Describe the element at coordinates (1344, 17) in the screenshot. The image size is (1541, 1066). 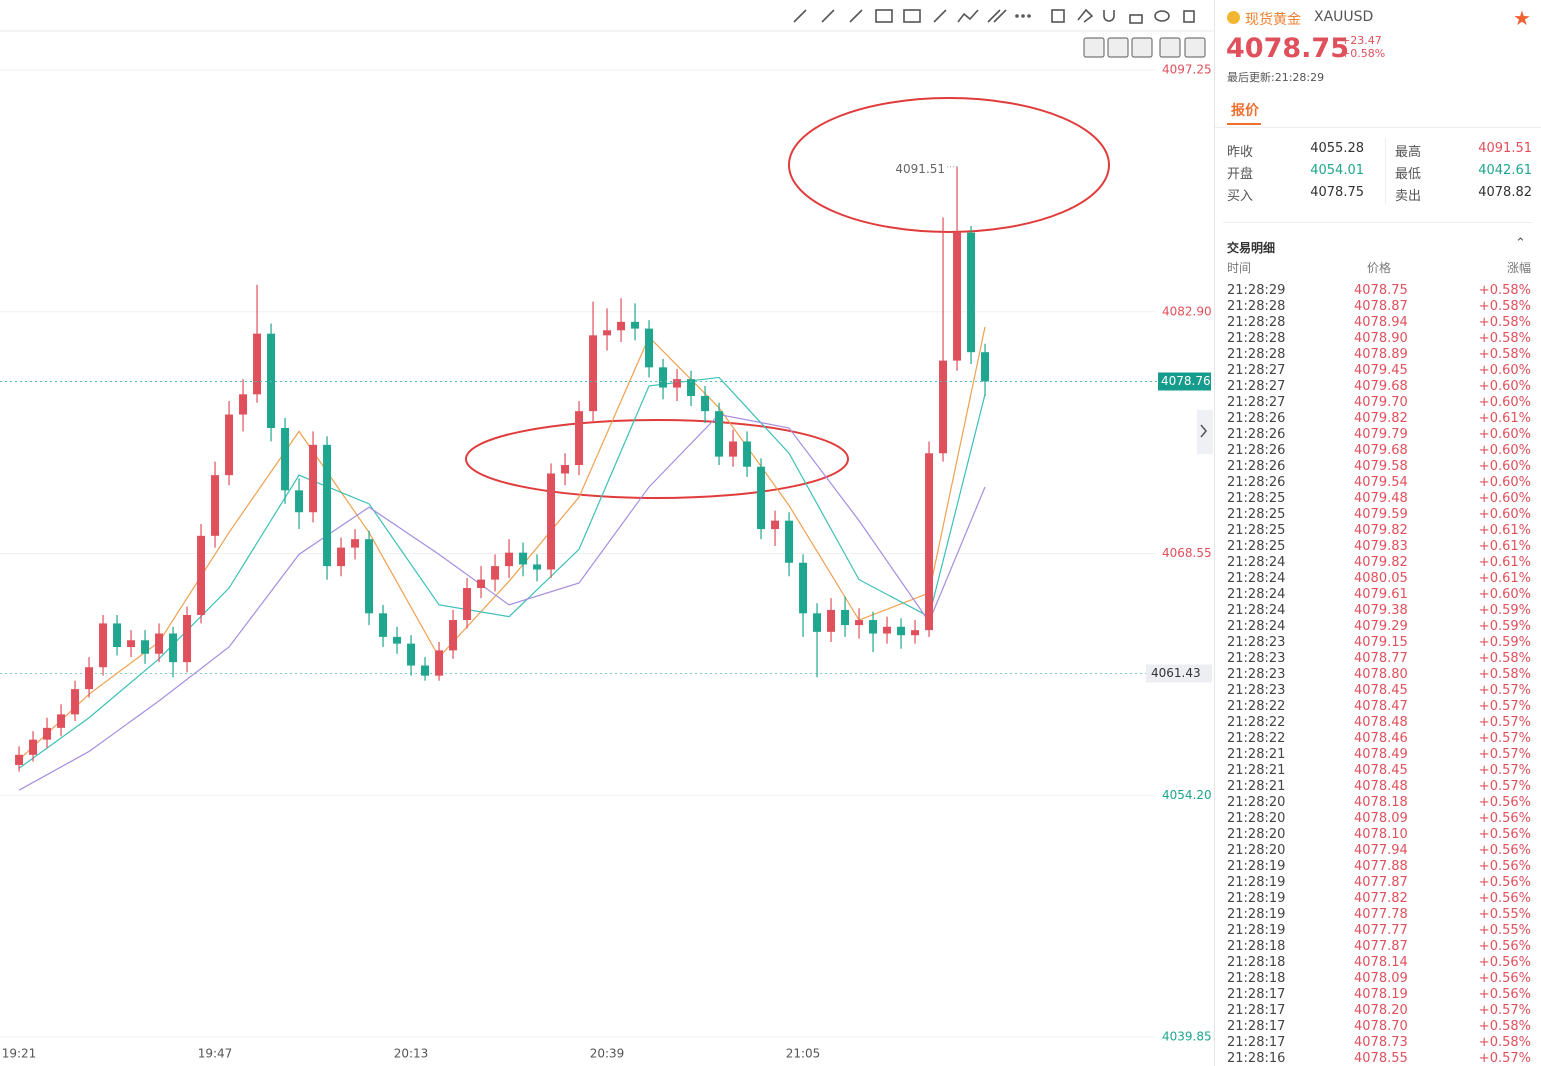
I see `instrument-symbol: XAUUSD` at that location.